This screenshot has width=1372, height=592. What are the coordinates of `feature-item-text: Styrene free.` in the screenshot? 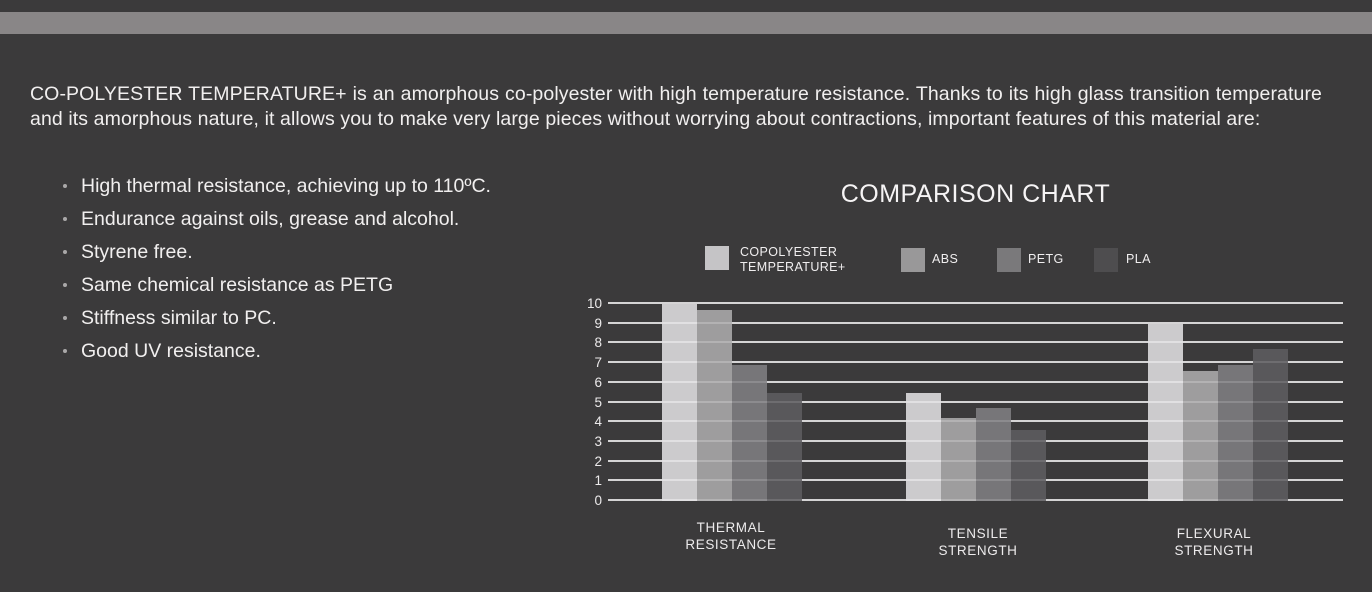 It's located at (137, 252).